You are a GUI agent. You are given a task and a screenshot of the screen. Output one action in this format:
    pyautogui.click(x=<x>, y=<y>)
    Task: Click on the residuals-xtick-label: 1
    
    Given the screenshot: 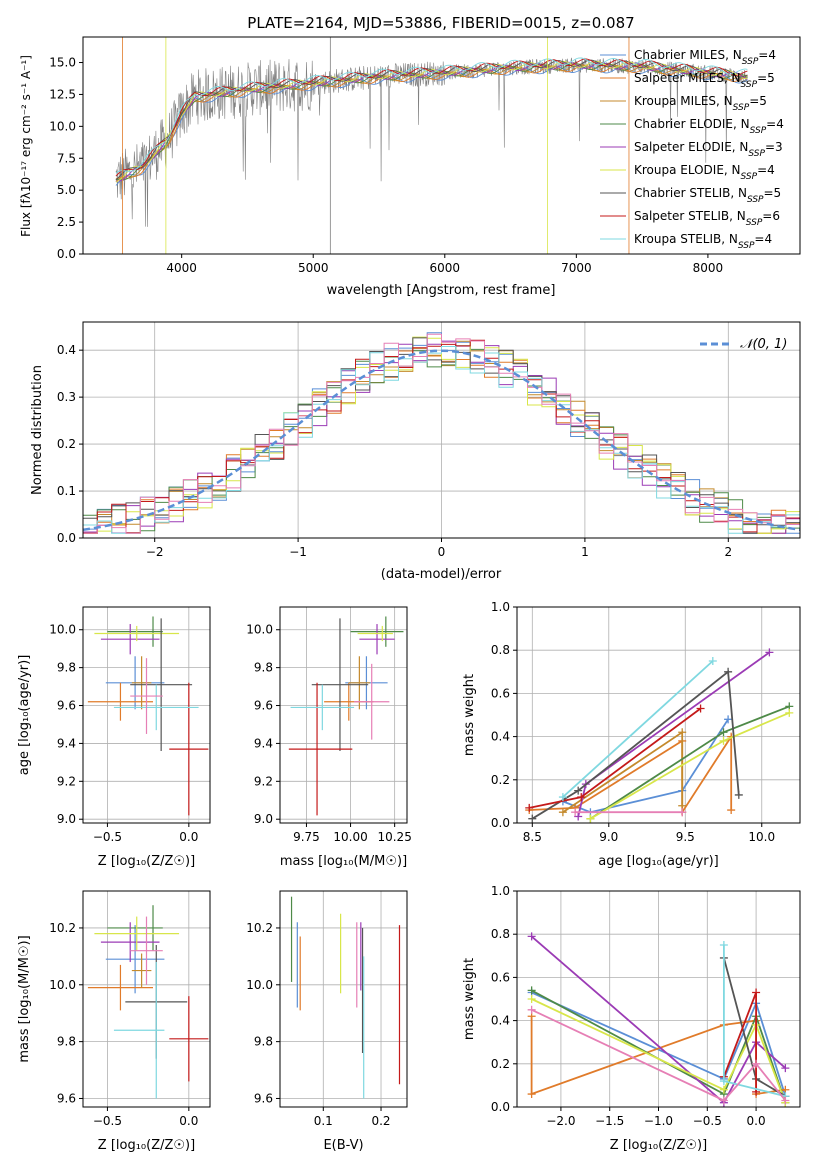 What is the action you would take?
    pyautogui.click(x=585, y=552)
    